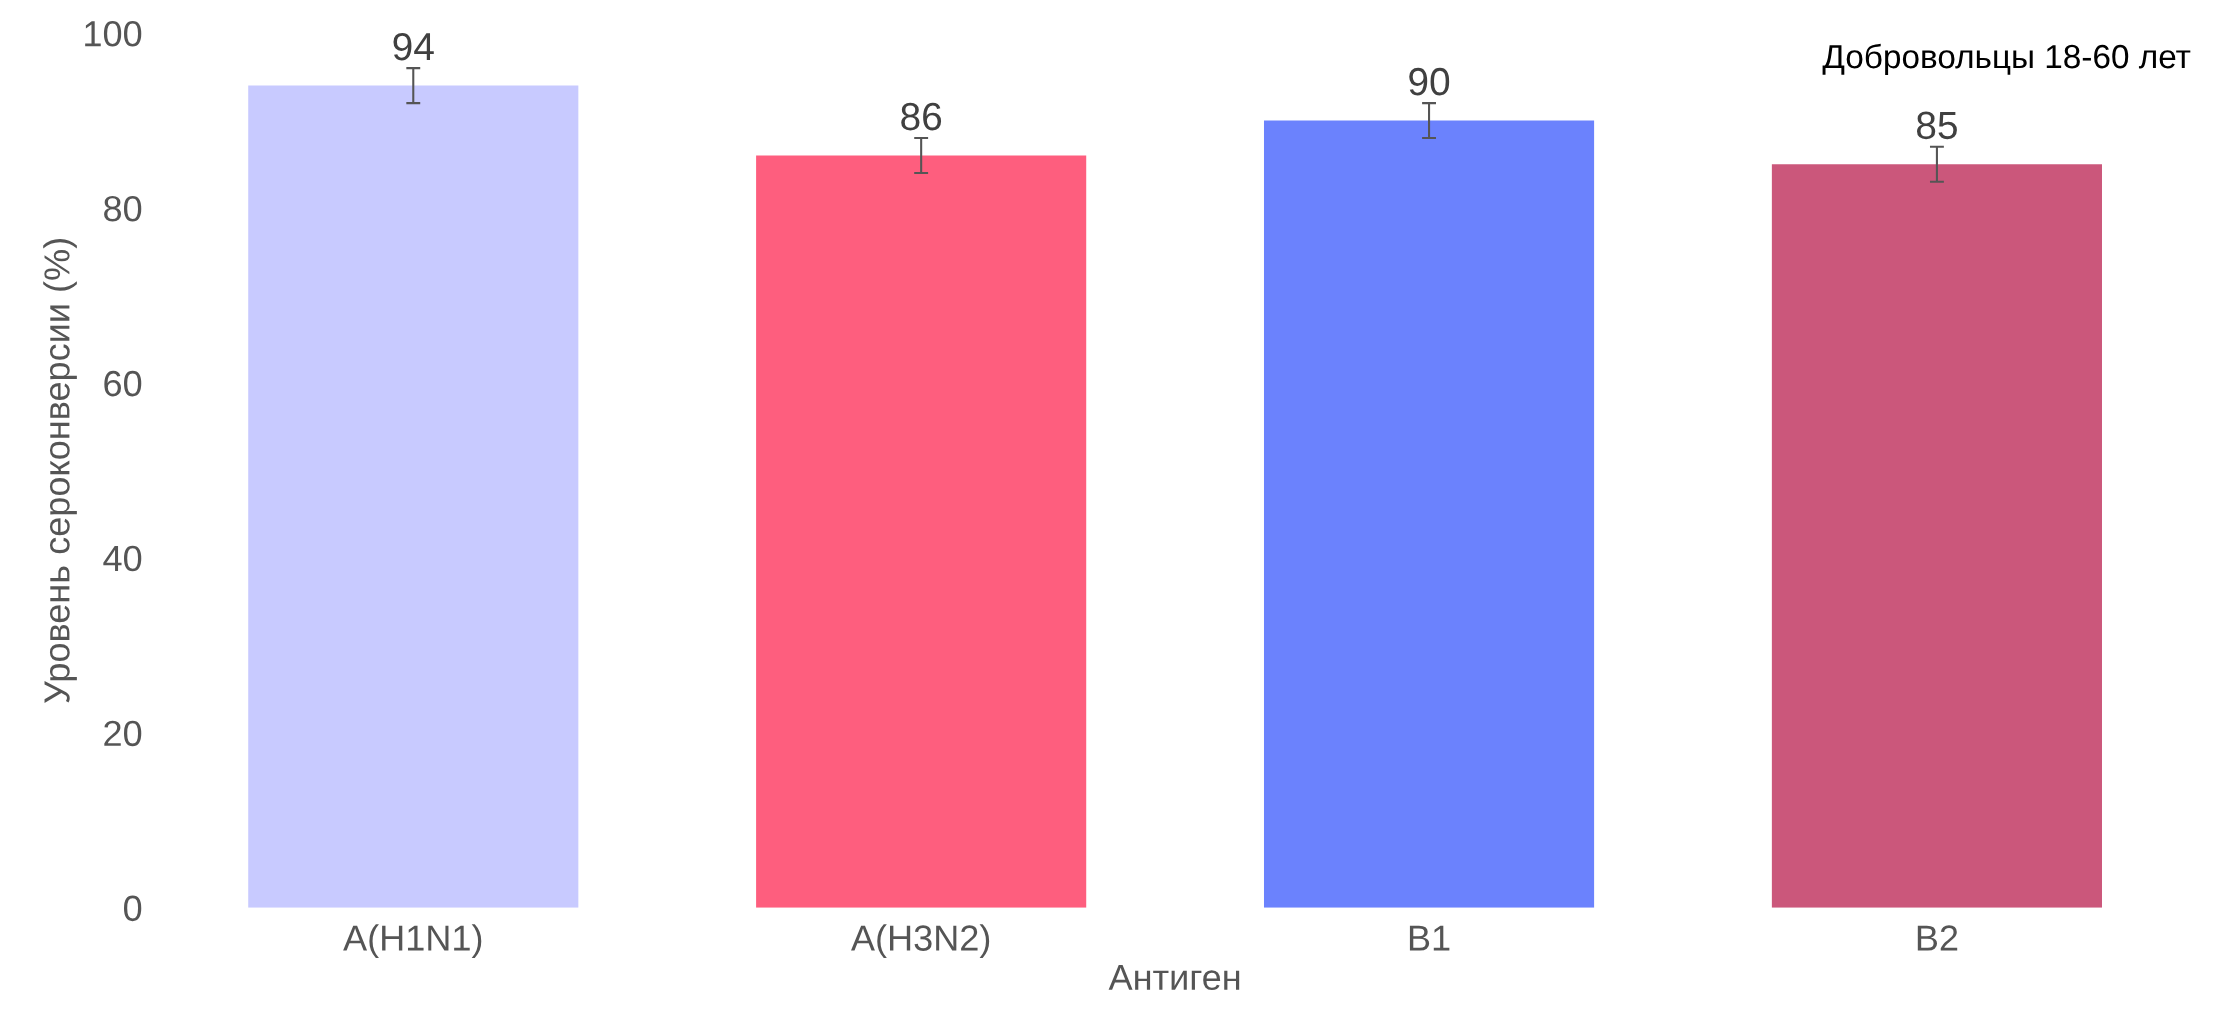 Image resolution: width=2213 pixels, height=1035 pixels. What do you see at coordinates (413, 46) in the screenshot?
I see `data-label: 94` at bounding box center [413, 46].